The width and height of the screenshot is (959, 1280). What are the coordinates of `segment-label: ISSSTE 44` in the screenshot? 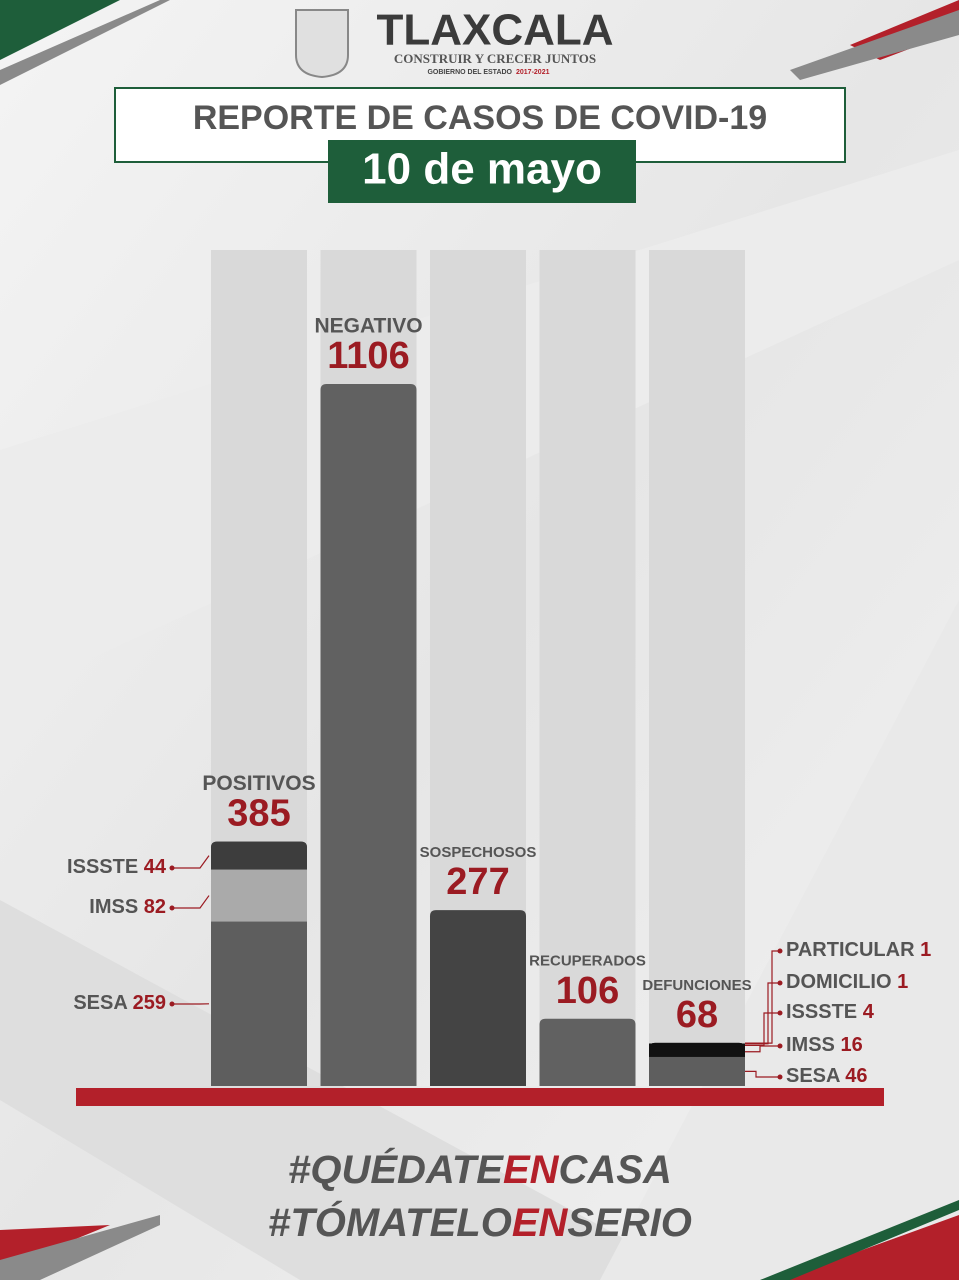 It's located at (117, 867).